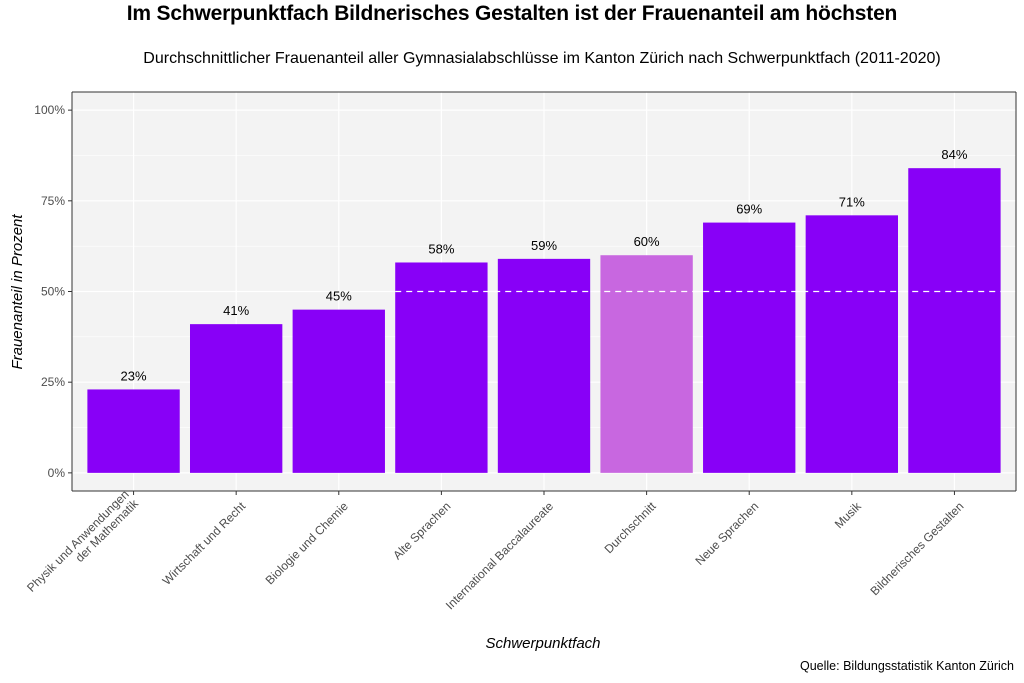 The width and height of the screenshot is (1024, 683). I want to click on x-tick-label: Durchschnitt, so click(631, 528).